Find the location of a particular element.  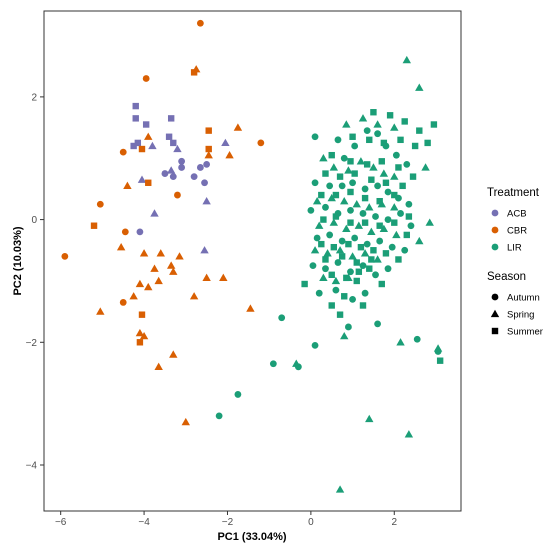

legend-label-autumn: Autumn is located at coordinates (523, 298).